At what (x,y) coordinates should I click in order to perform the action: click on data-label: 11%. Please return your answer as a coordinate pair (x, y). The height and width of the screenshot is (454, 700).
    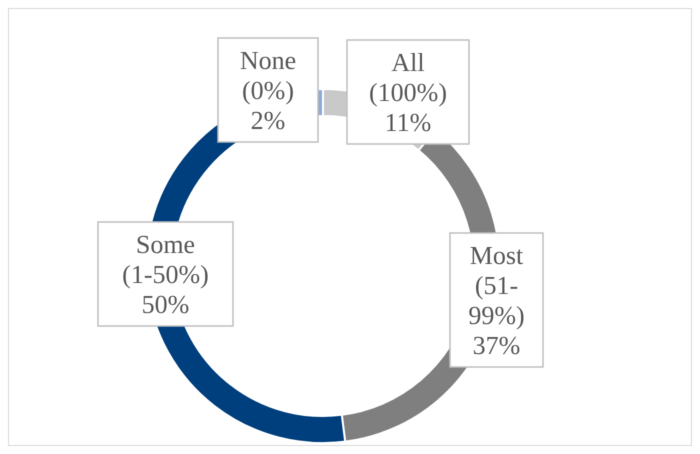
    Looking at the image, I should click on (408, 122).